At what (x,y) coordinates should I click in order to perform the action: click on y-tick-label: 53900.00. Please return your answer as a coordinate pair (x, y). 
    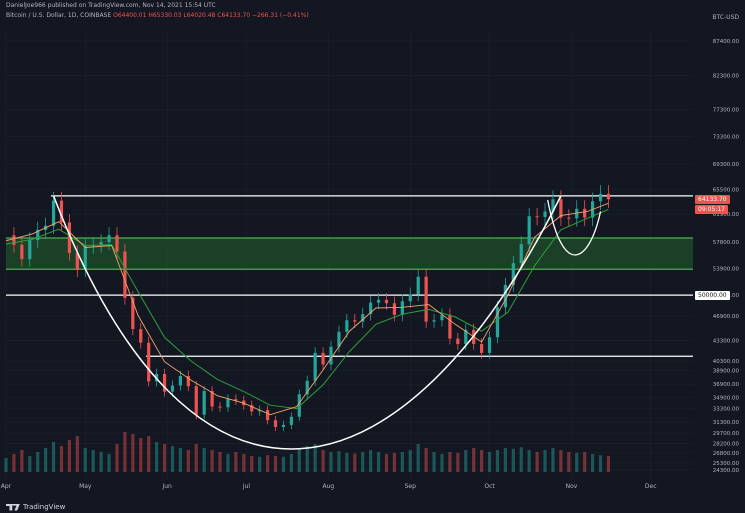
    Looking at the image, I should click on (726, 270).